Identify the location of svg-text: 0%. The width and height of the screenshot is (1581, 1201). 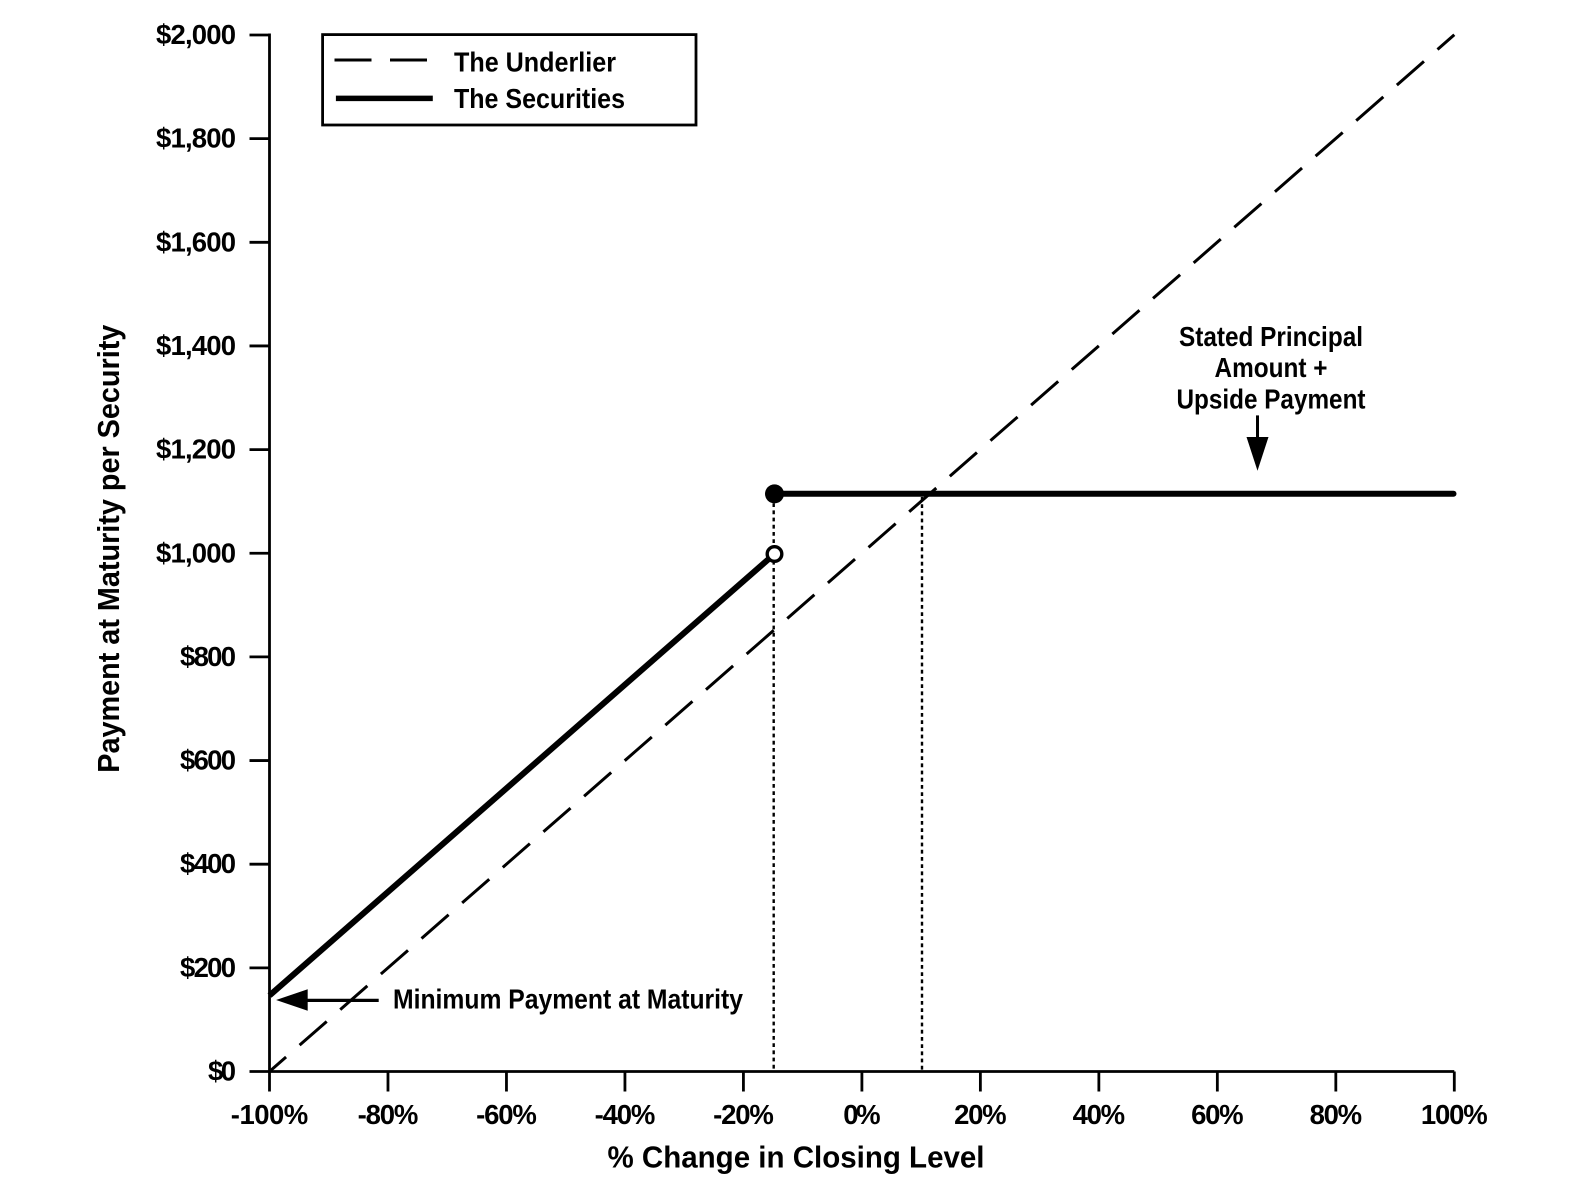
(861, 1114).